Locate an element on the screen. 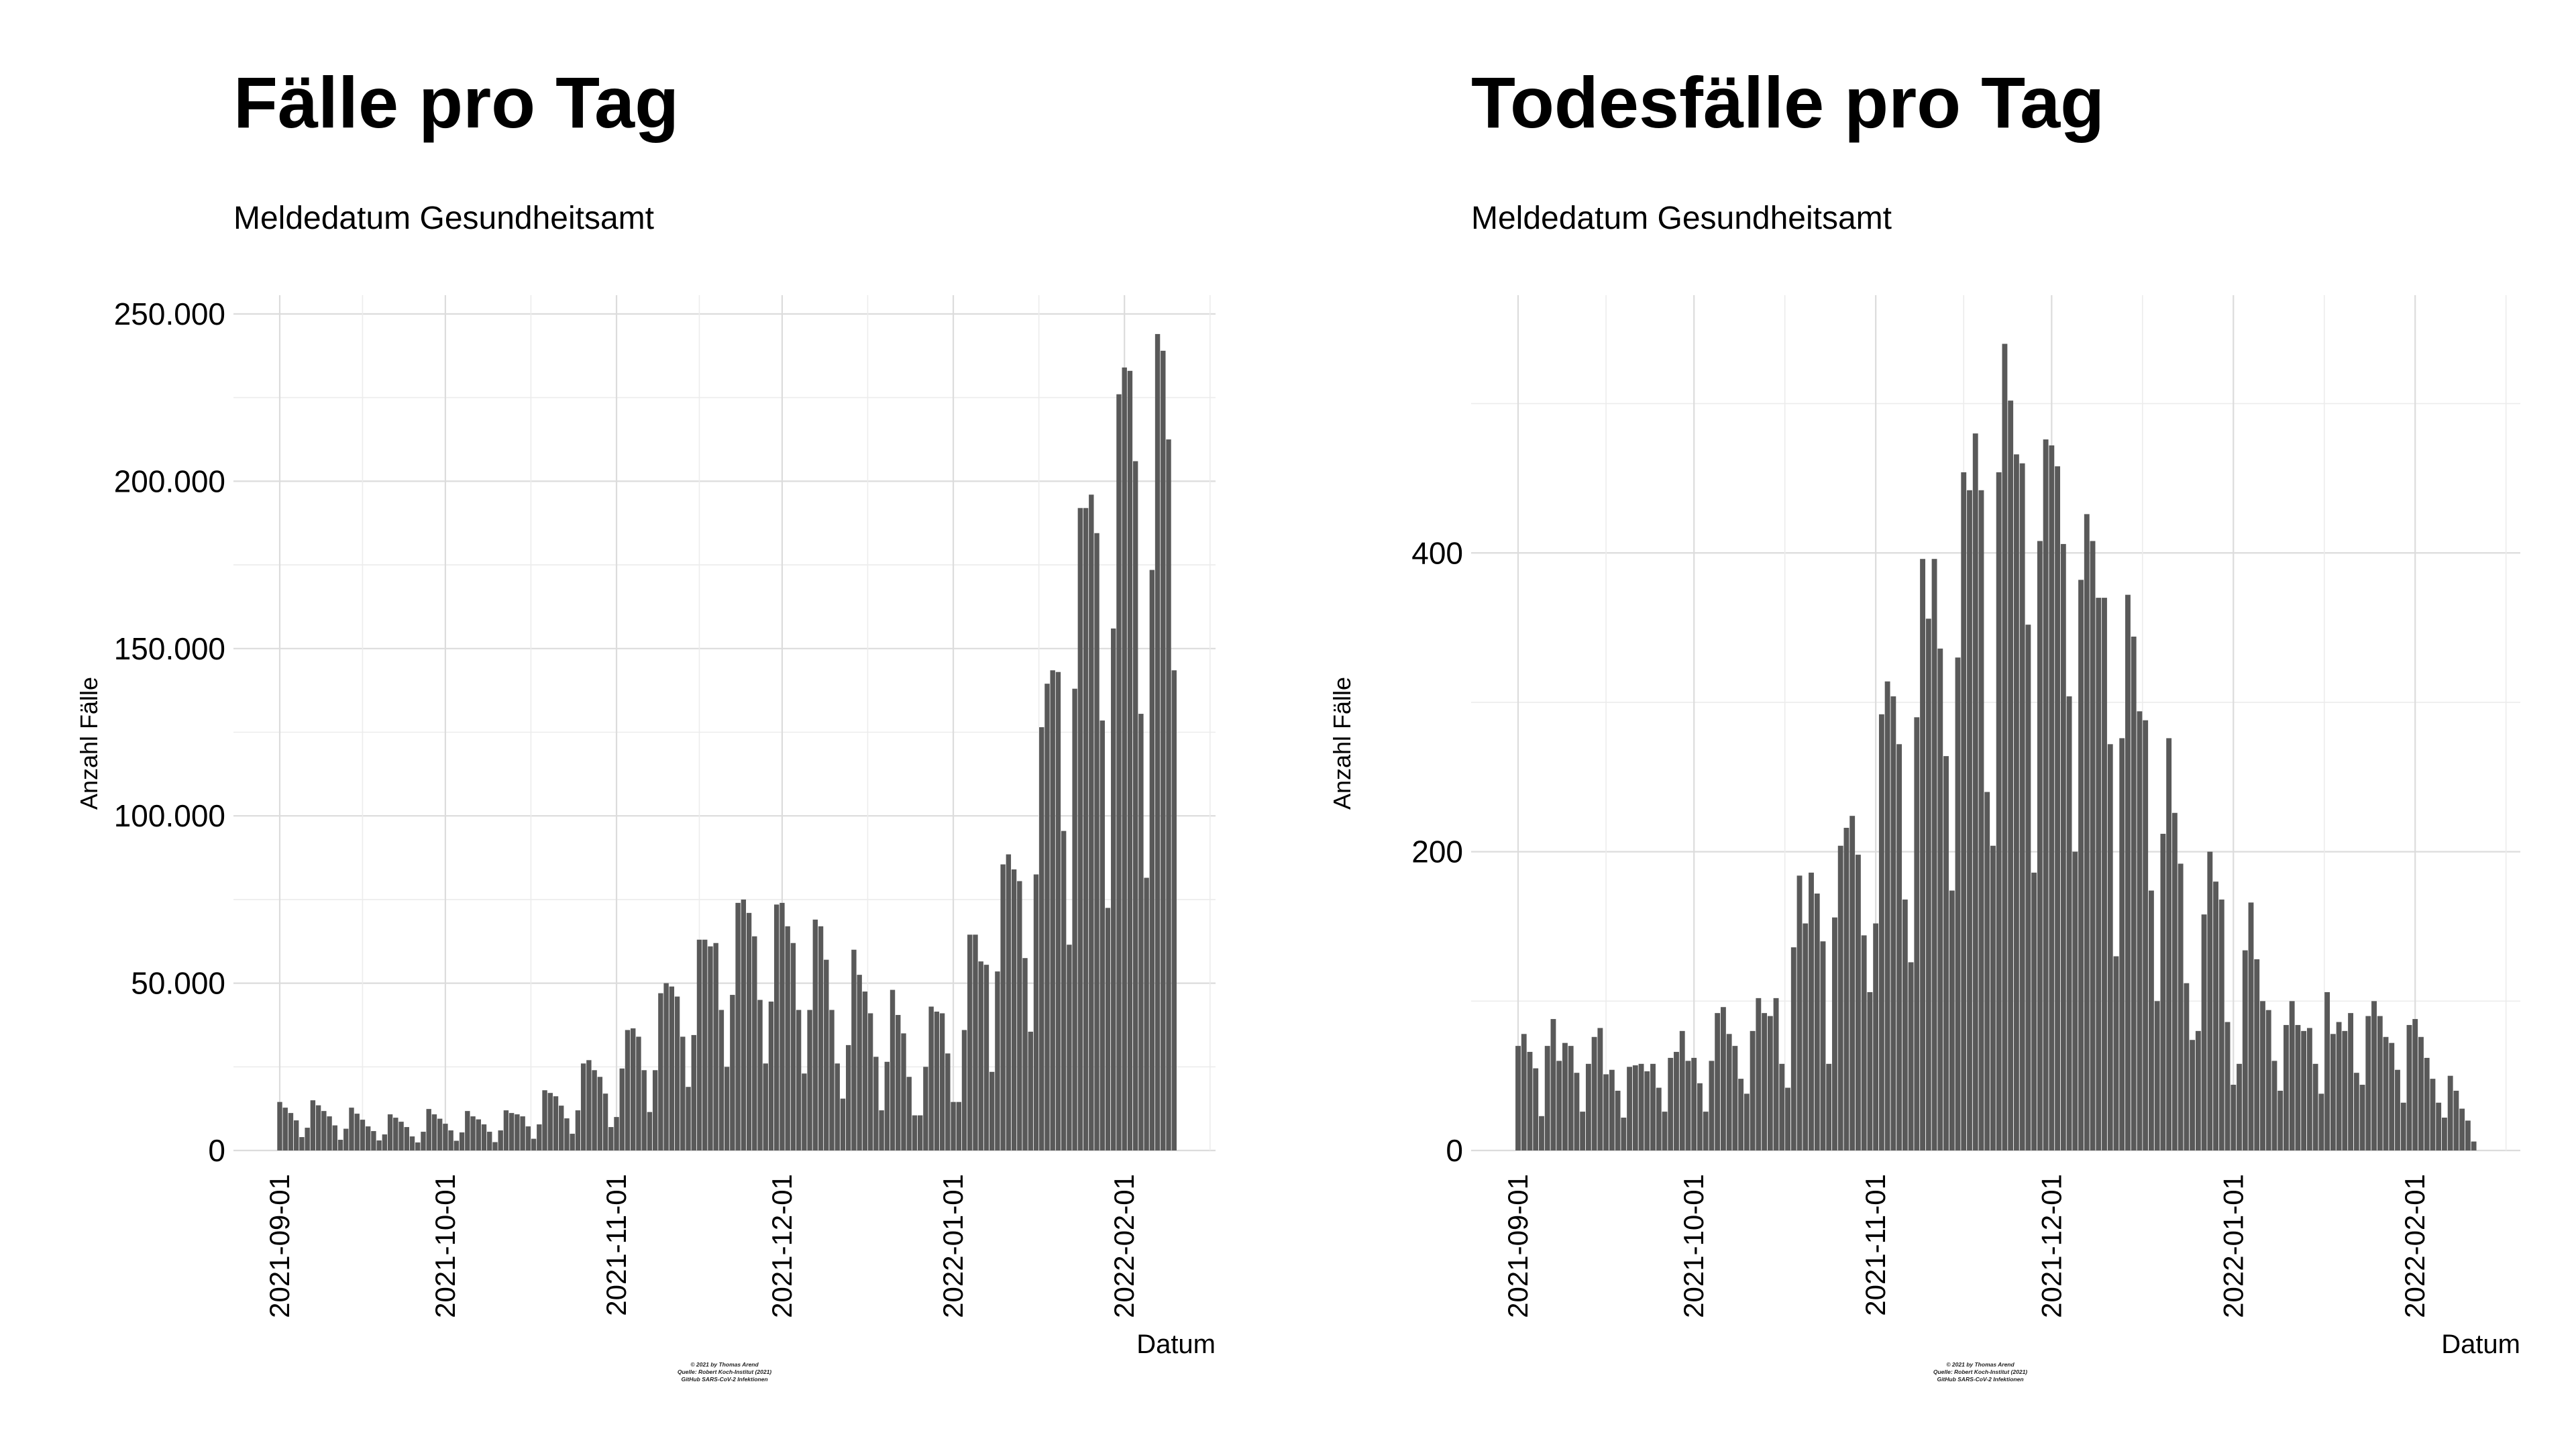  x-tick-label: 2021-12-01 is located at coordinates (2051, 1246).